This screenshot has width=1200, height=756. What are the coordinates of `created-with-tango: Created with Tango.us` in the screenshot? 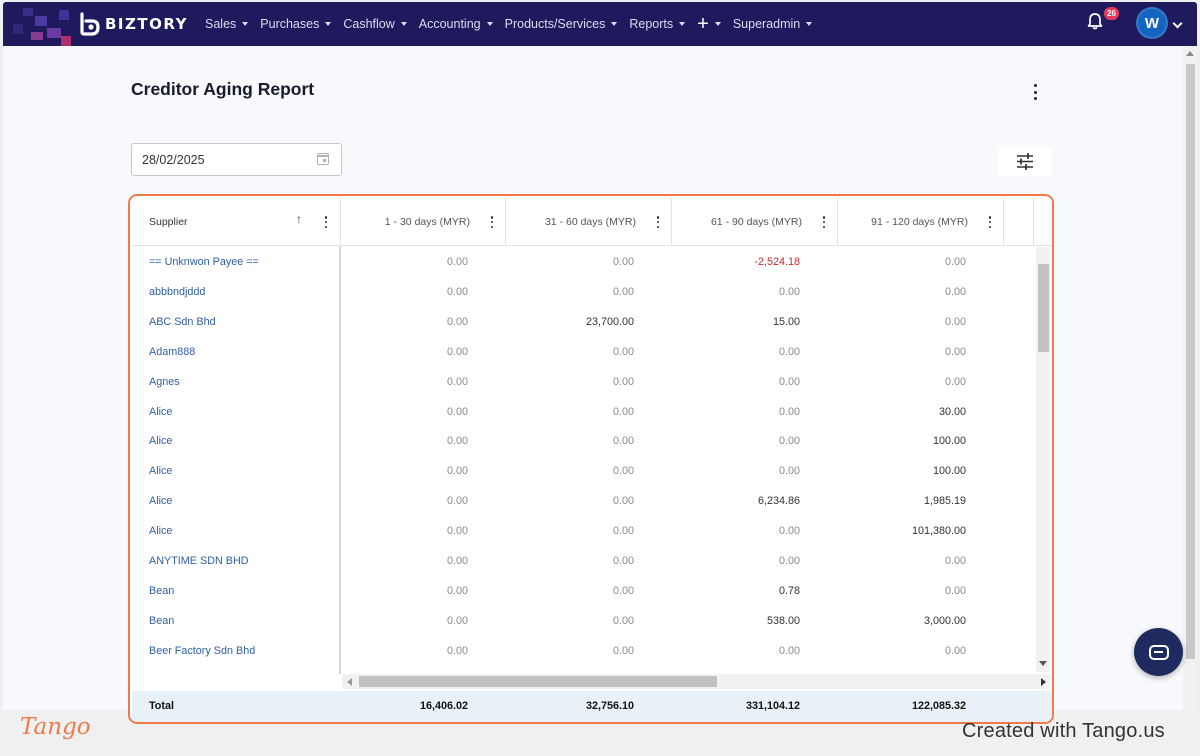 It's located at (1063, 731).